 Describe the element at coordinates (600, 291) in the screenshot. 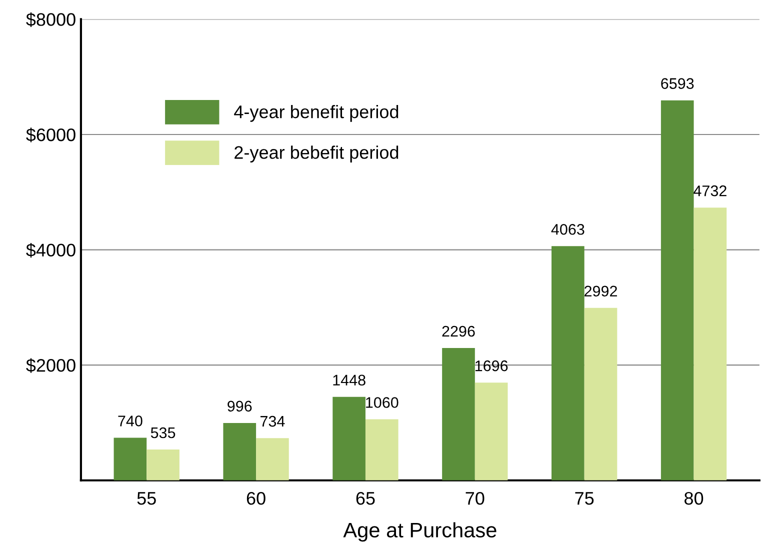

I see `data-label: 2992` at that location.